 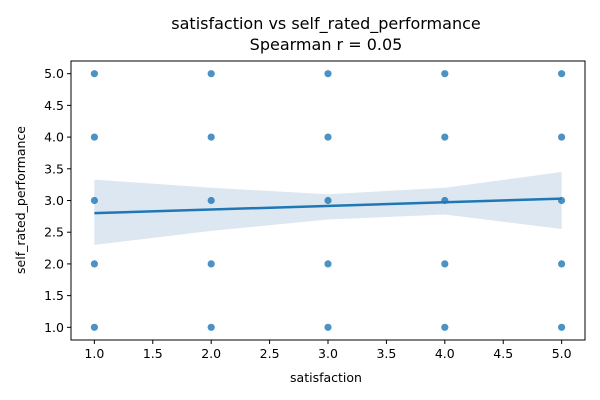 I want to click on y-tick-label: 5.0, so click(x=54, y=73).